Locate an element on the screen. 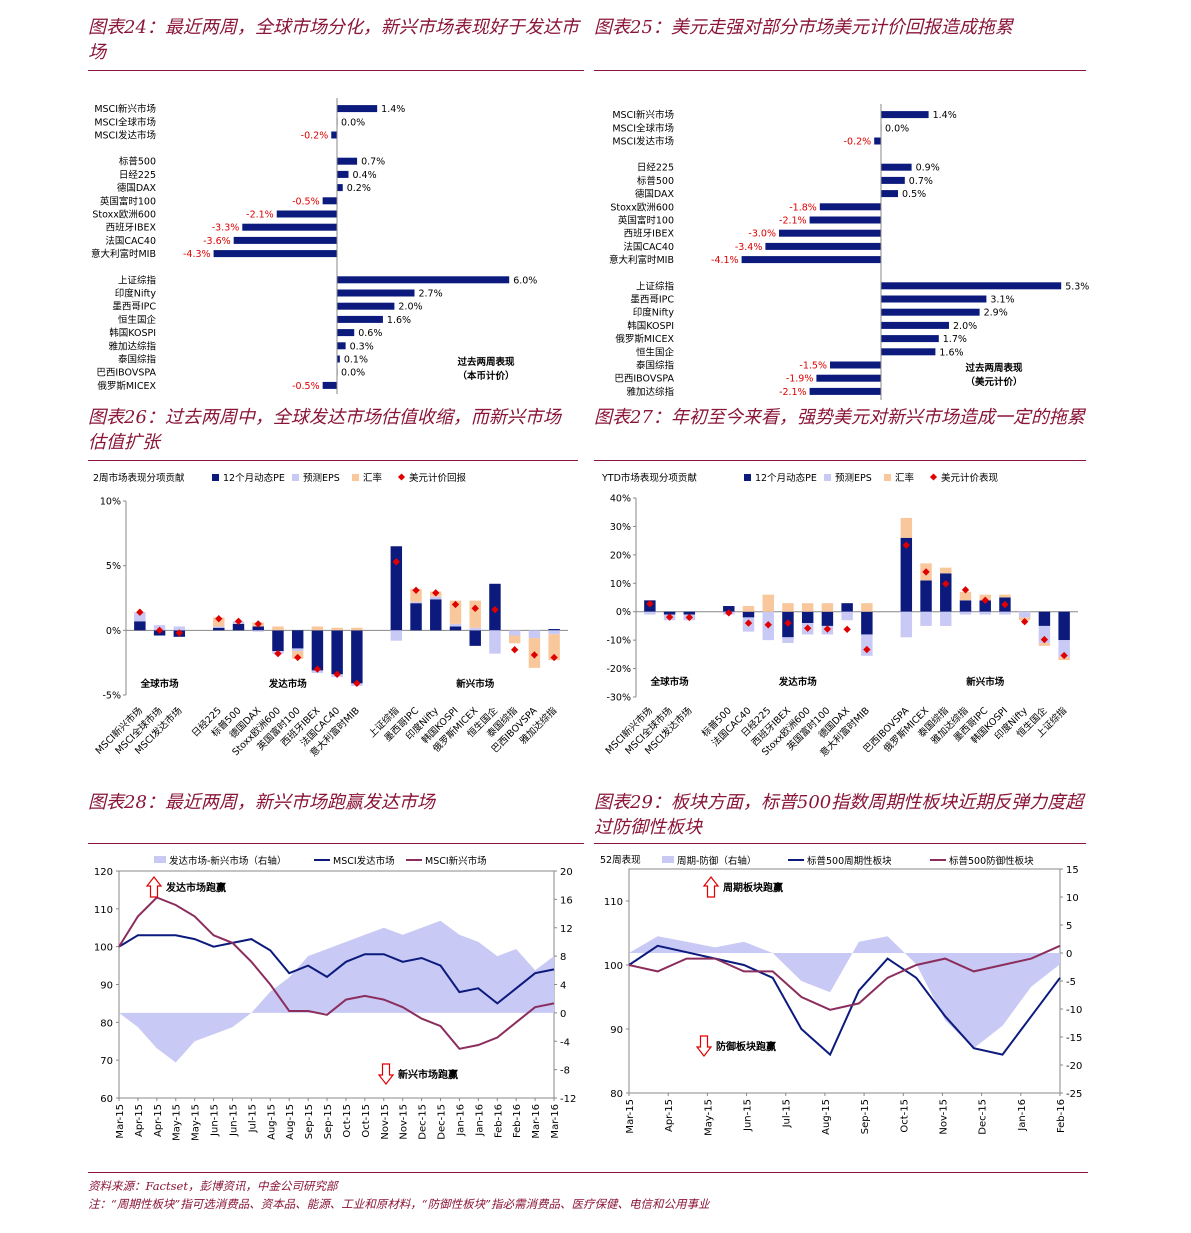 The width and height of the screenshot is (1191, 1233). chart-25-title: 图表25：美元走强对部分市场美元计价回报造成拖累 is located at coordinates (803, 27).